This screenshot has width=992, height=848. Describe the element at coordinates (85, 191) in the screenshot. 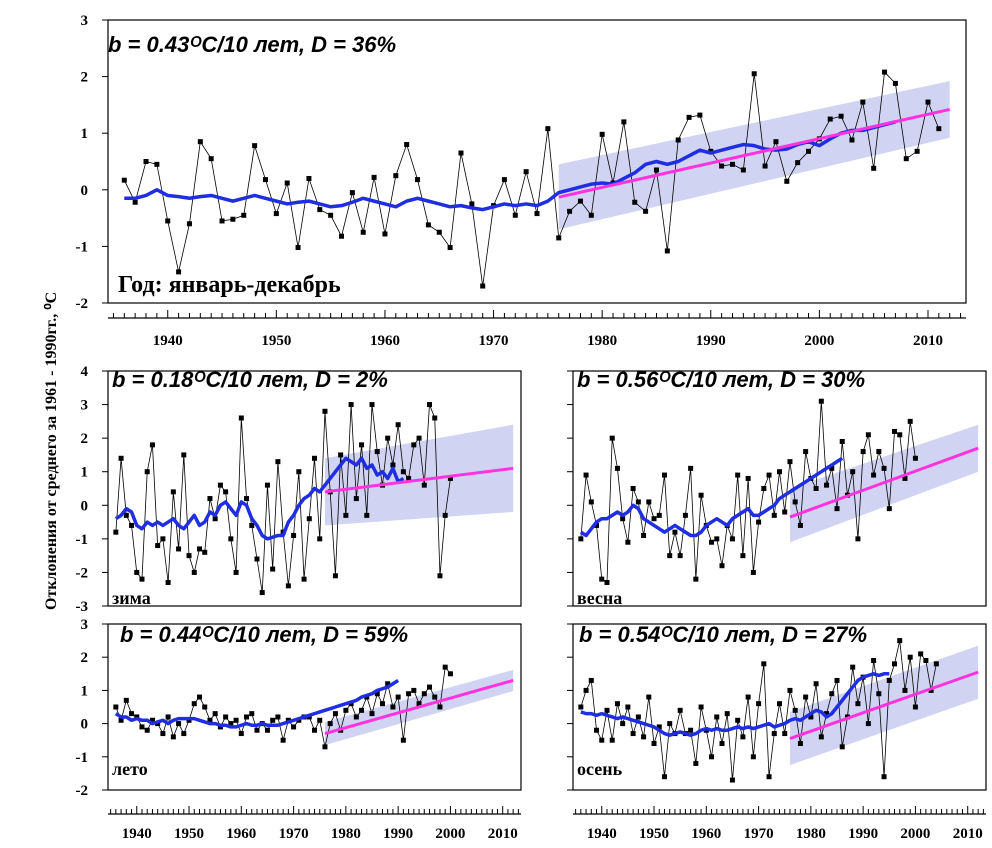

I see `y-tick-label: 0` at that location.